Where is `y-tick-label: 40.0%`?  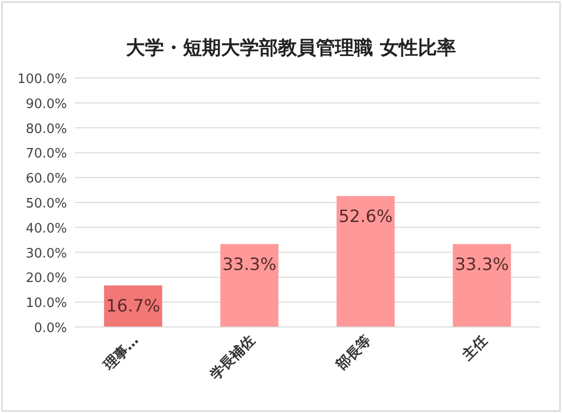
y-tick-label: 40.0% is located at coordinates (46, 228).